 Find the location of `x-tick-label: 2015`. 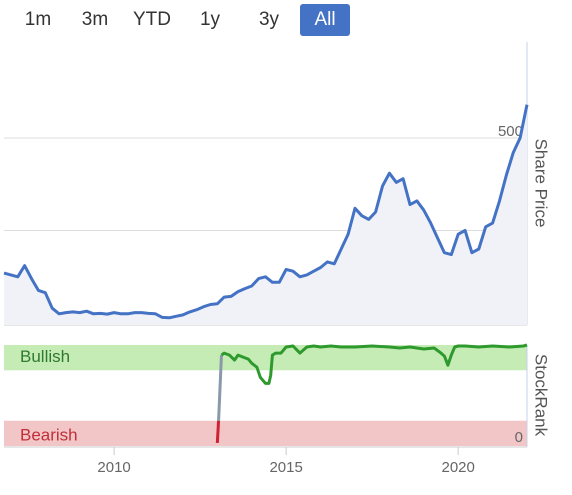

x-tick-label: 2015 is located at coordinates (285, 467).